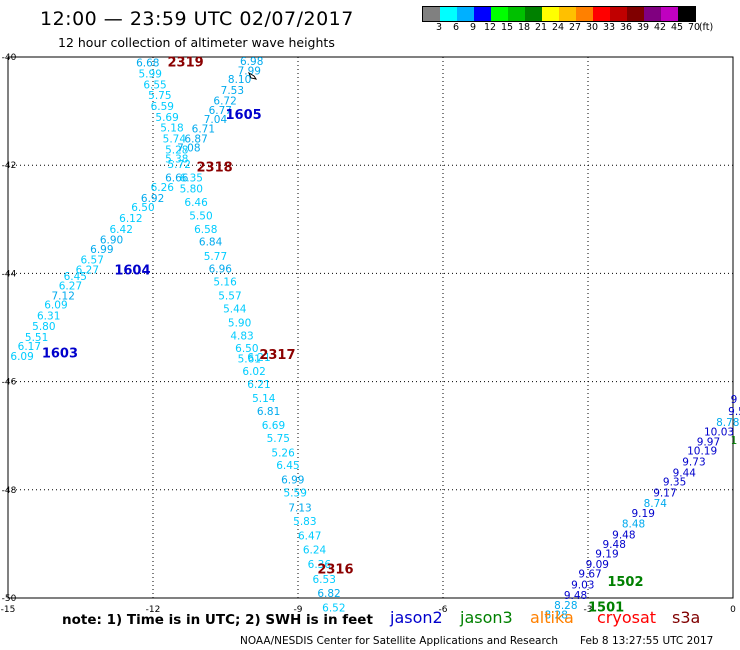  I want to click on wave-height-value: 9.17, so click(664, 493).